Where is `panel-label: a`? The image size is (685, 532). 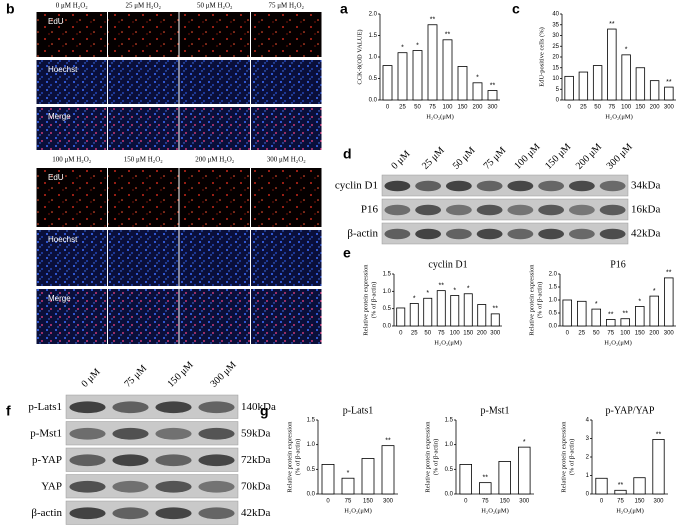
panel-label: a is located at coordinates (344, 9).